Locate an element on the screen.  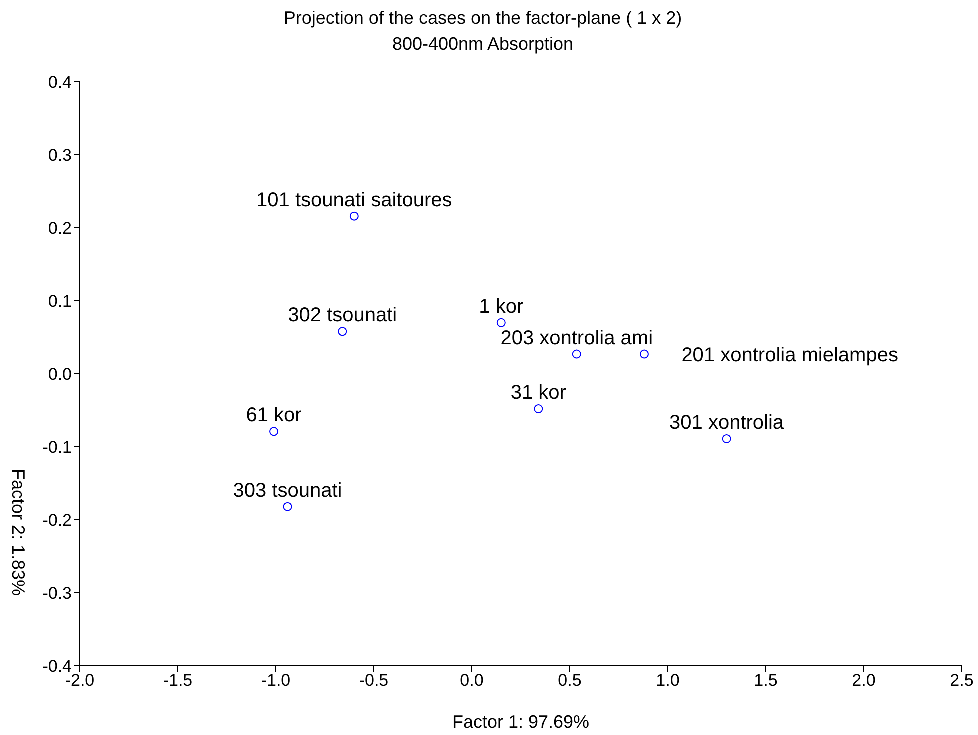
x-tick-label: 1.5 is located at coordinates (766, 680).